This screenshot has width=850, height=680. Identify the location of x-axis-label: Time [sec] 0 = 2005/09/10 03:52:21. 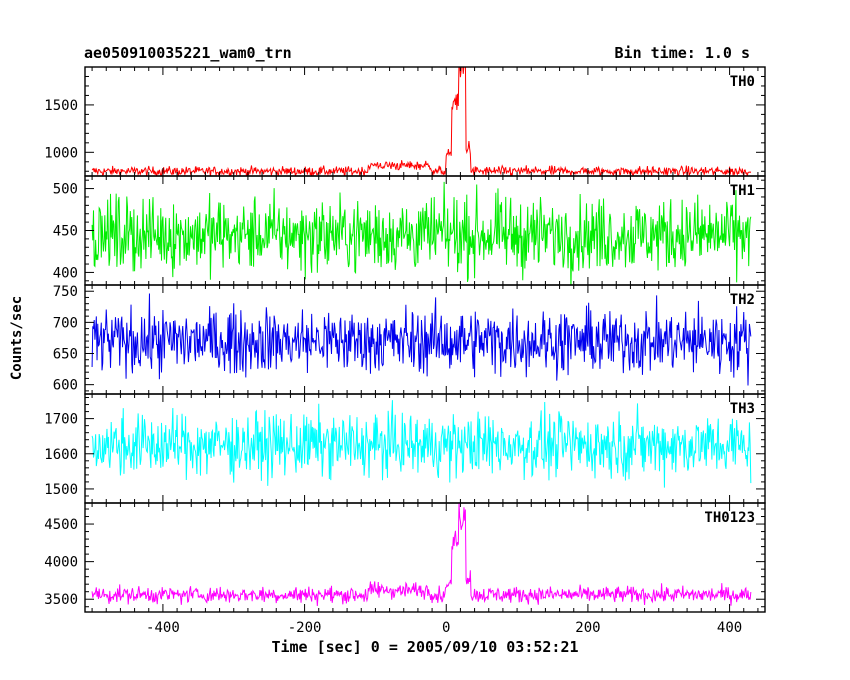
(425, 647).